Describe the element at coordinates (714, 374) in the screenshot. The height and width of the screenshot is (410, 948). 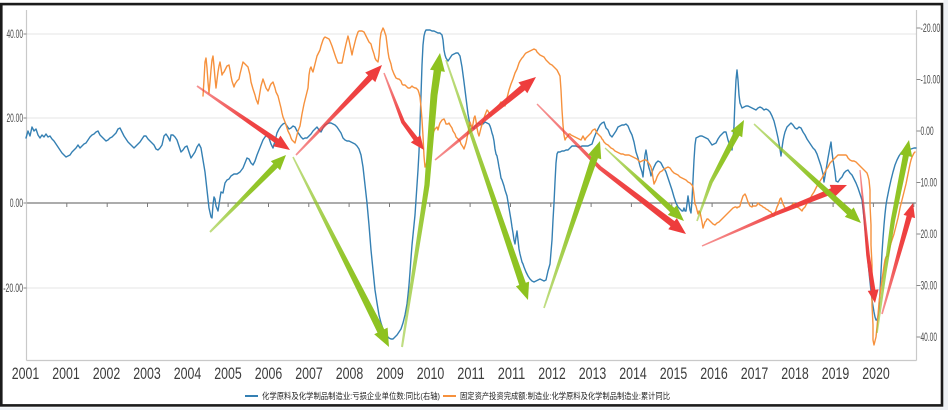
I see `svg-text: 2016` at that location.